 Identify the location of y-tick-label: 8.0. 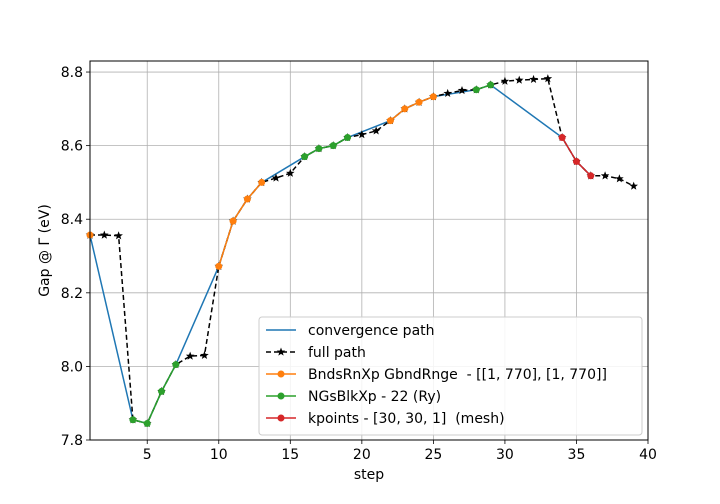
(72, 367).